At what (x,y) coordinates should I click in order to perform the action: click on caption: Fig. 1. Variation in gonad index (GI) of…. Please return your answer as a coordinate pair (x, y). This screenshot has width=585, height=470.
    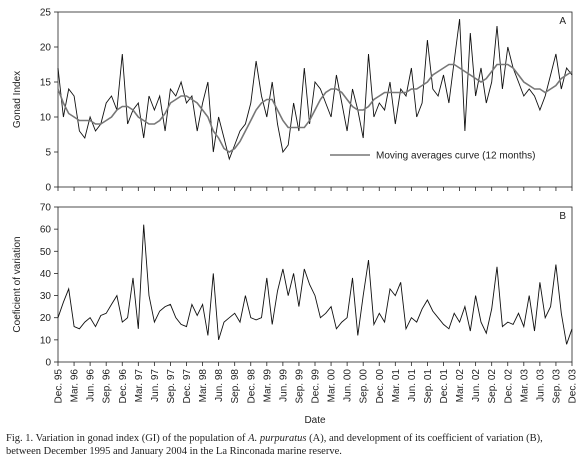
    Looking at the image, I should click on (293, 445).